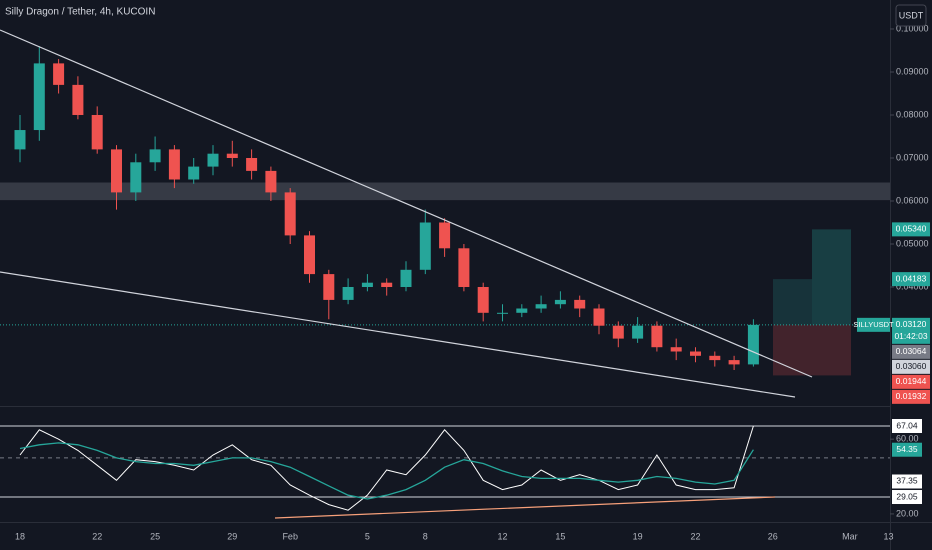 This screenshot has width=932, height=550. I want to click on position-target-partial, so click(792, 302).